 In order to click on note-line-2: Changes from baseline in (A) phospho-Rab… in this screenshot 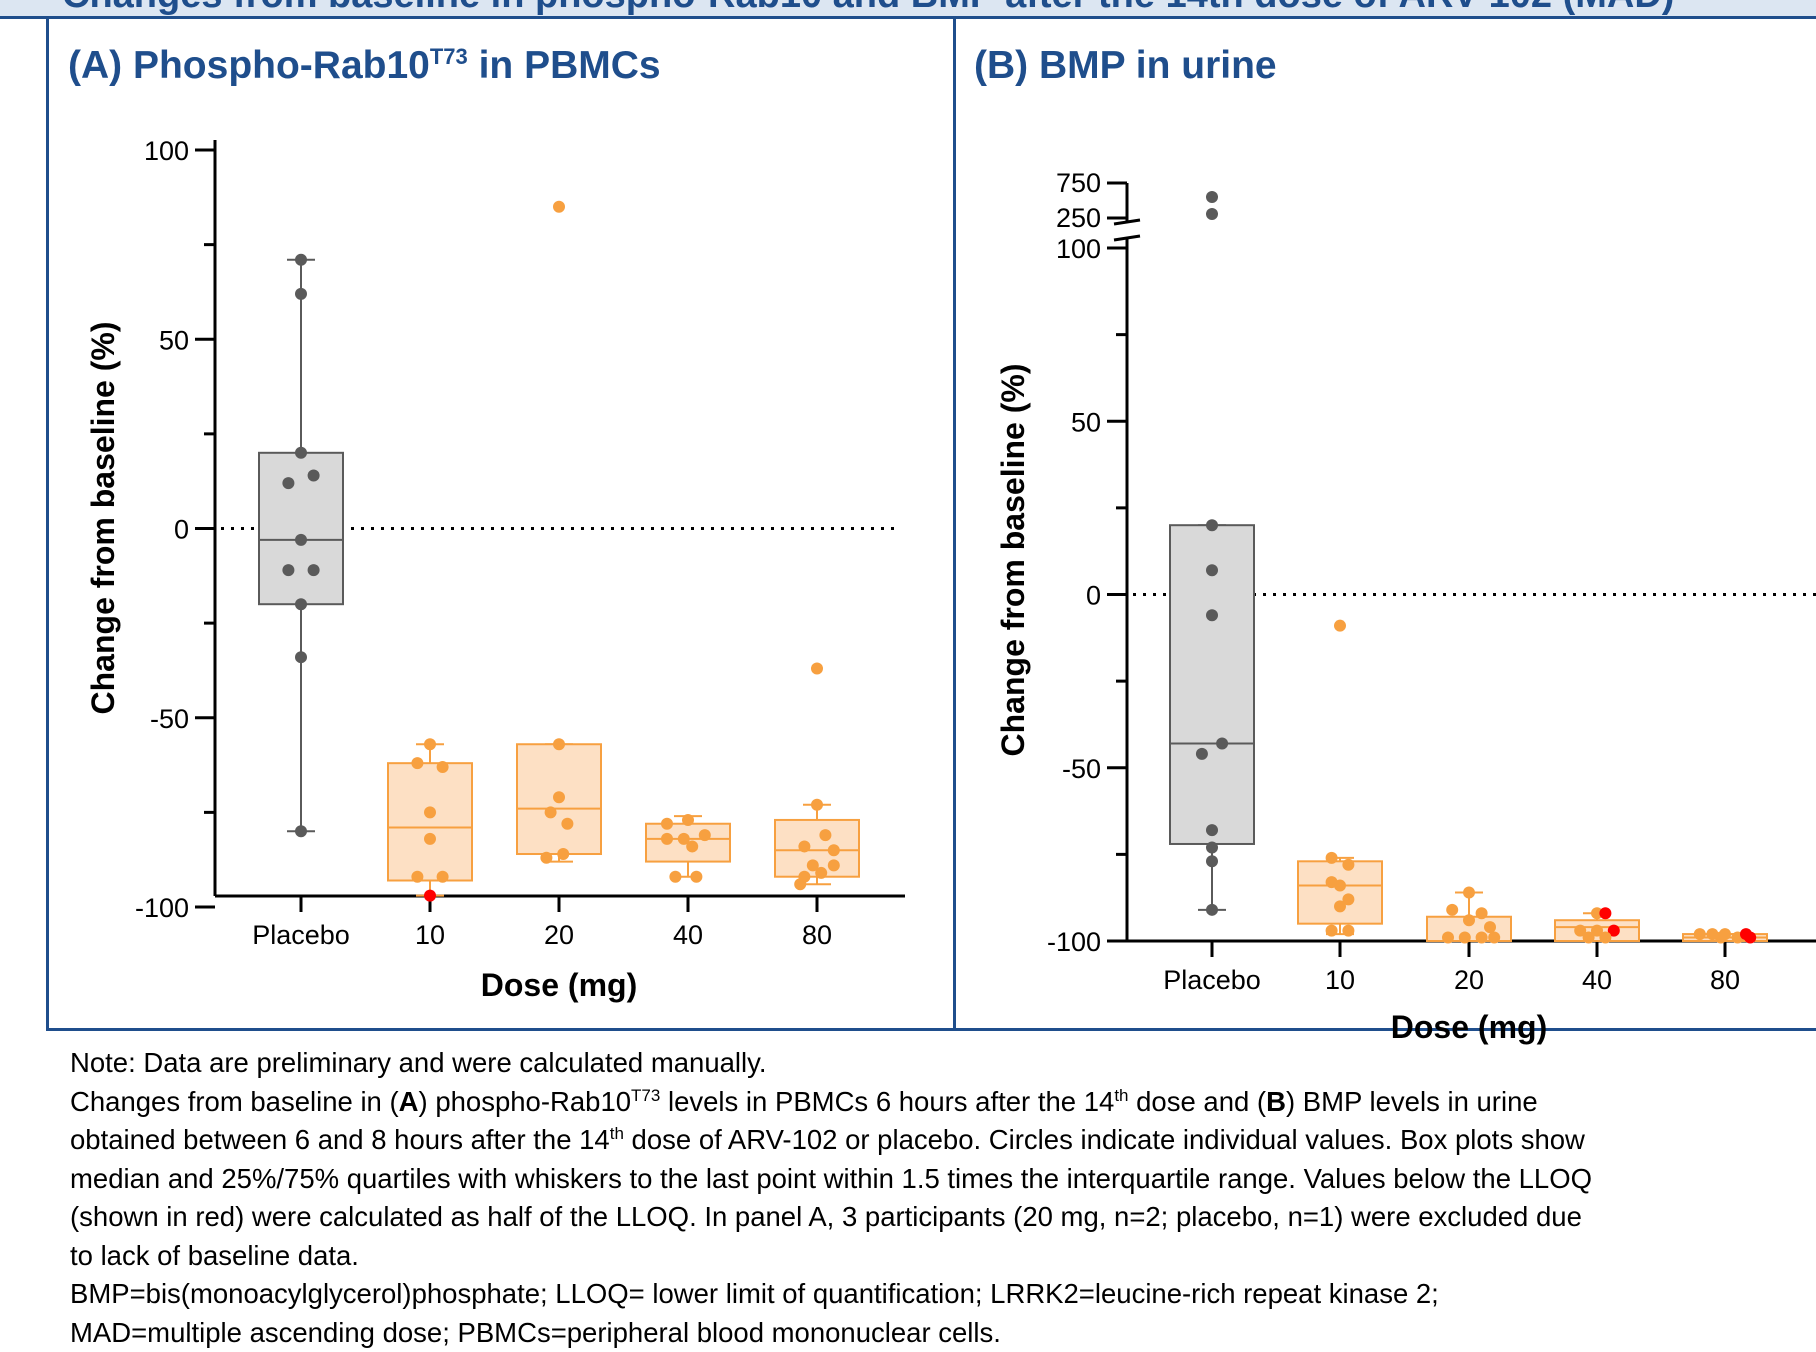, I will do `click(943, 1102)`.